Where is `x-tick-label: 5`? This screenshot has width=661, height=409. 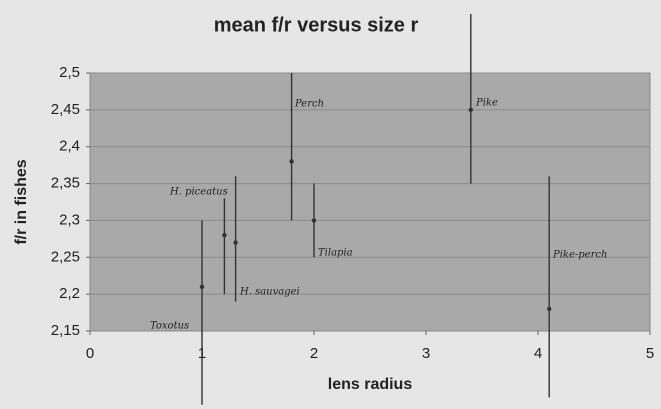
x-tick-label: 5 is located at coordinates (650, 353).